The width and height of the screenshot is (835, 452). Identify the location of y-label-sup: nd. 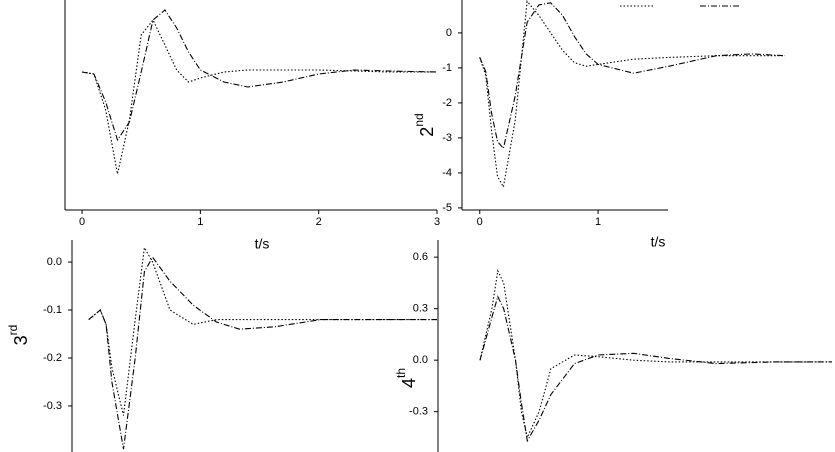
(419, 119).